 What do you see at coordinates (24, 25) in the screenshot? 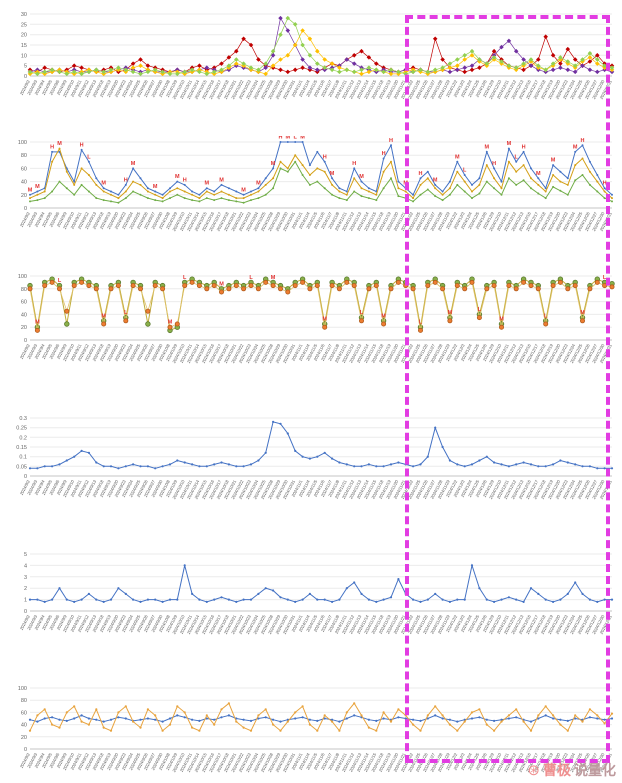
I see `y-tick-label: 25` at bounding box center [24, 25].